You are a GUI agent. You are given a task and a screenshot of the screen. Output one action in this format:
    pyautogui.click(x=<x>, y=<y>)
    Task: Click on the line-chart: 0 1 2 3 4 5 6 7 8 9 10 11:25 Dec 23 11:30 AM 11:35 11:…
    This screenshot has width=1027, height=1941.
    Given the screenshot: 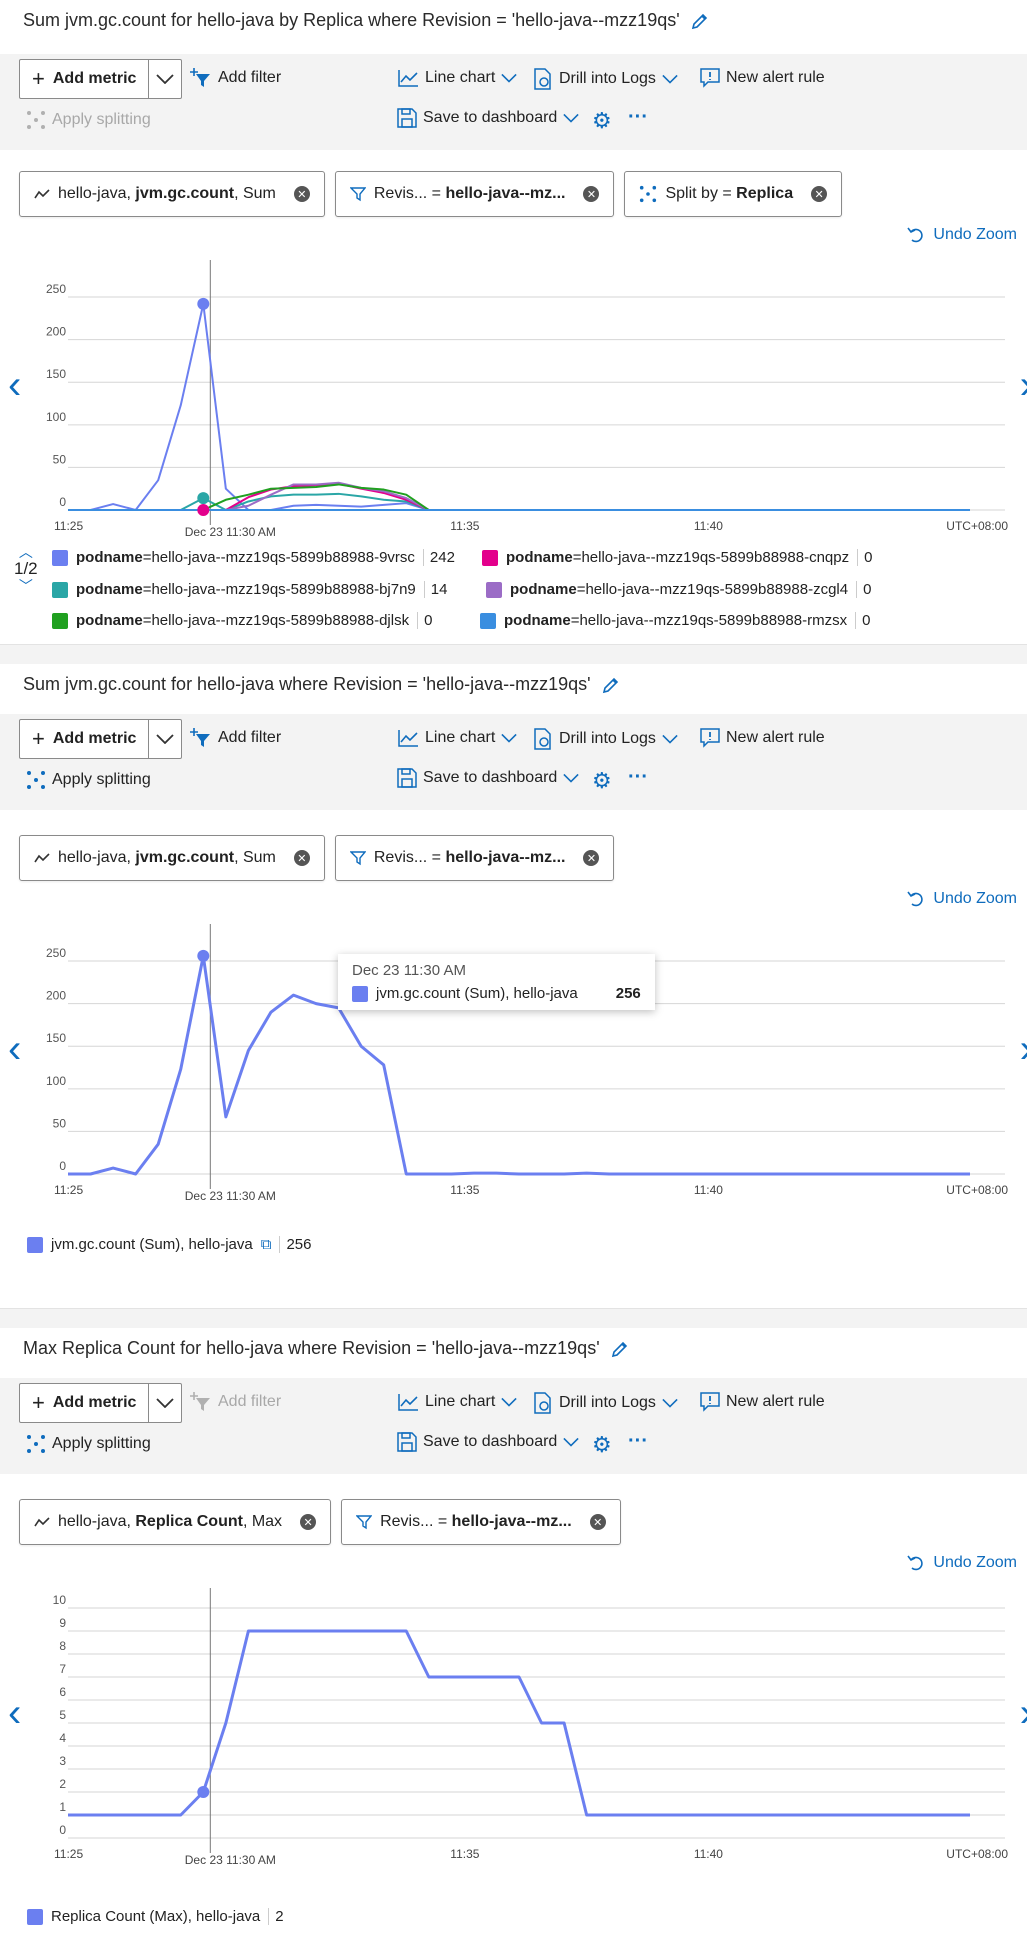 What is the action you would take?
    pyautogui.click(x=513, y=1725)
    